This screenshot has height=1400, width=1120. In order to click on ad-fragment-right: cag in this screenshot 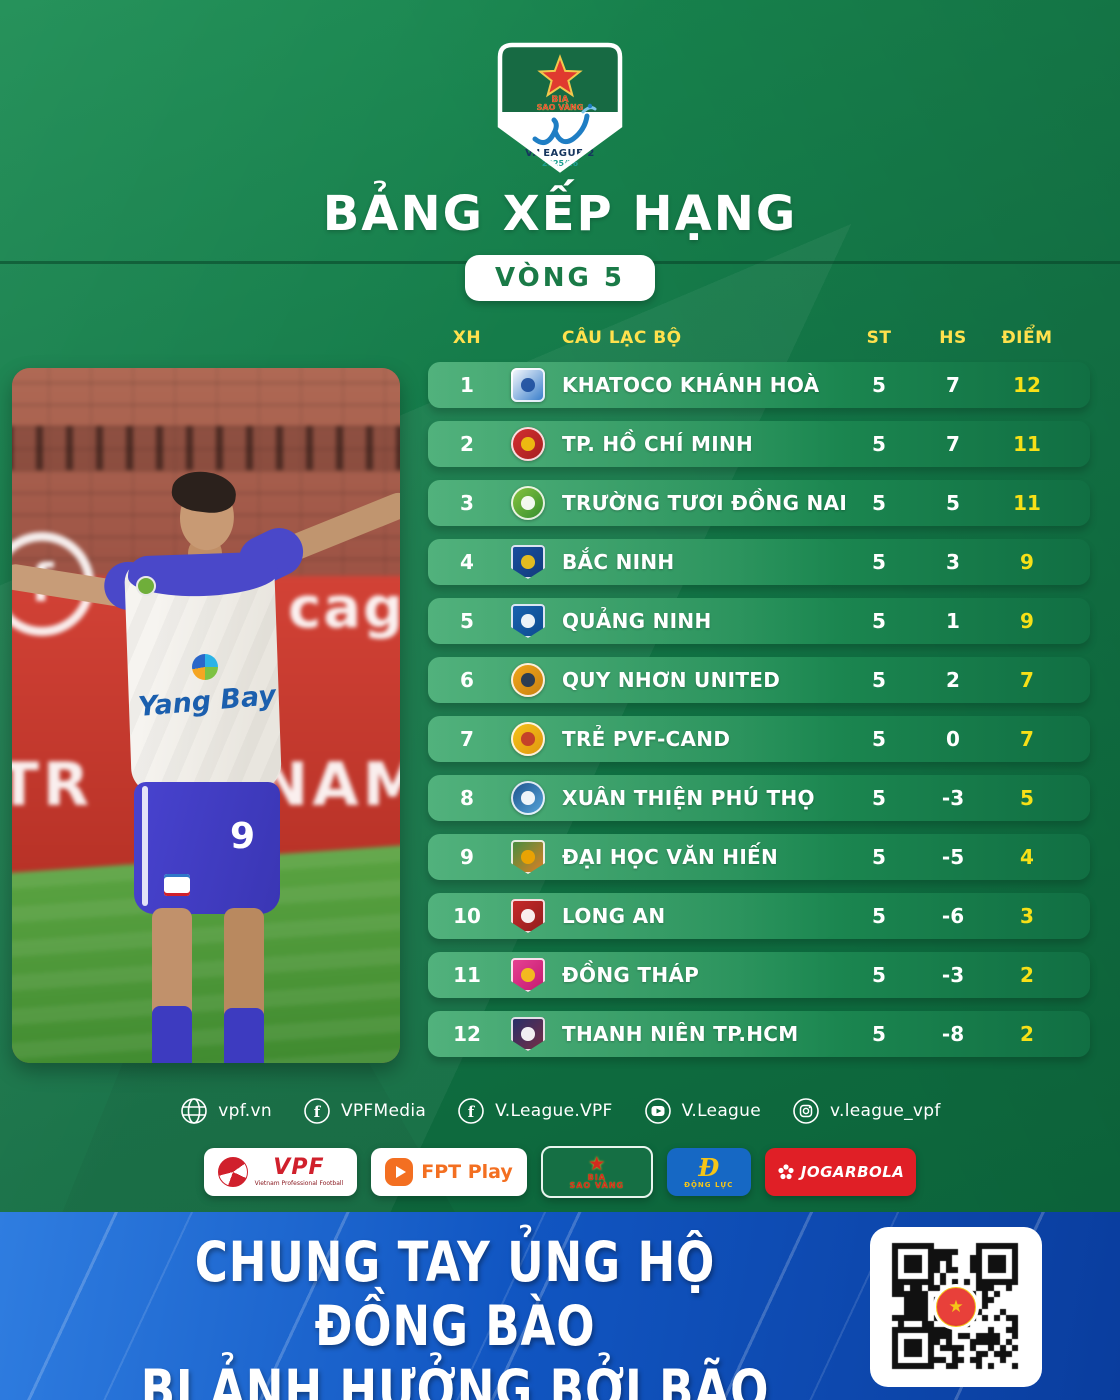, I will do `click(344, 608)`.